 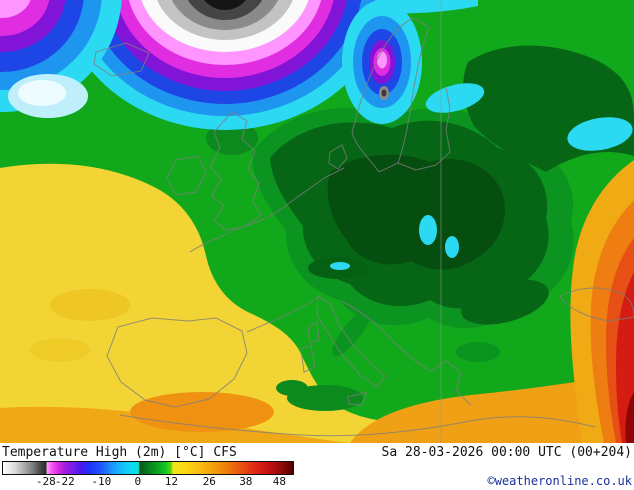 What do you see at coordinates (138, 481) in the screenshot?
I see `legend-tick: 0` at bounding box center [138, 481].